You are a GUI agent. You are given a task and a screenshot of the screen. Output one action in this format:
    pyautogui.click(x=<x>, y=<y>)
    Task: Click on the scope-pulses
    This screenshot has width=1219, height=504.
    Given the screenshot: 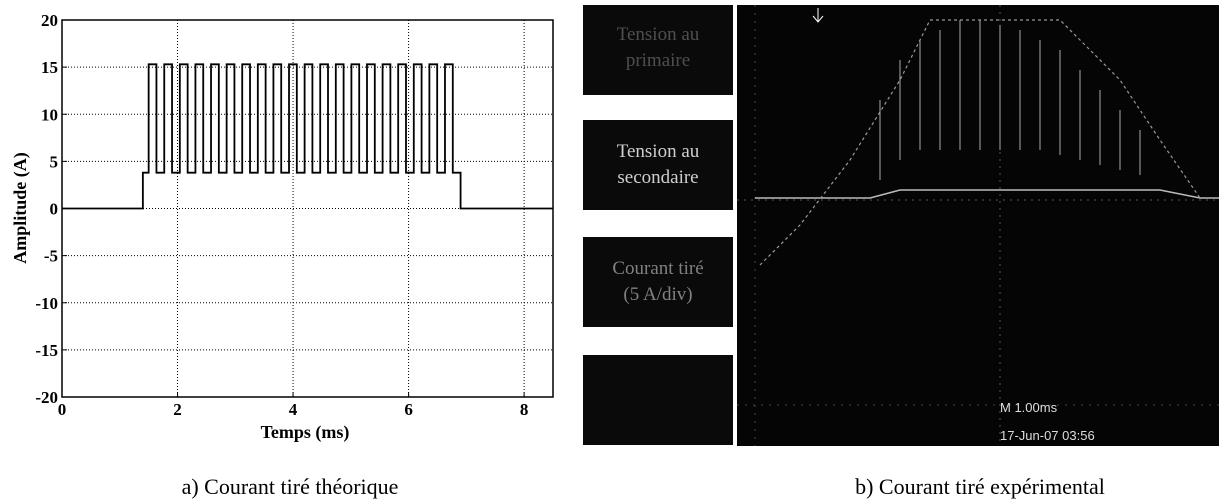 What is the action you would take?
    pyautogui.click(x=1010, y=100)
    